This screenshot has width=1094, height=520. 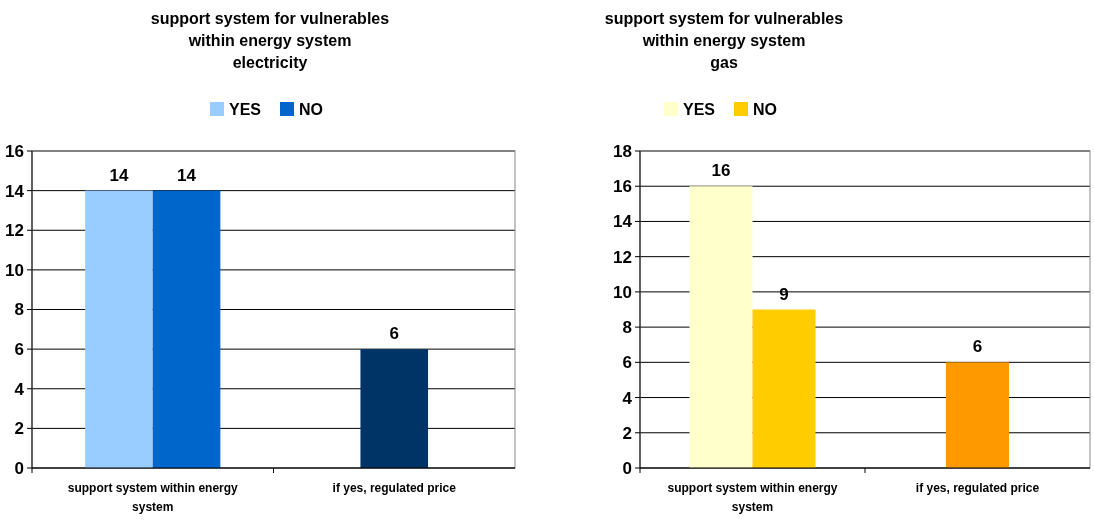 What do you see at coordinates (721, 171) in the screenshot?
I see `data-label: 16` at bounding box center [721, 171].